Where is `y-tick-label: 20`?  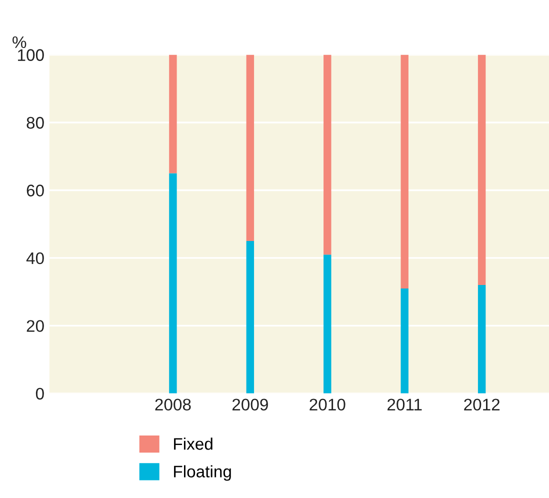
y-tick-label: 20 is located at coordinates (35, 326).